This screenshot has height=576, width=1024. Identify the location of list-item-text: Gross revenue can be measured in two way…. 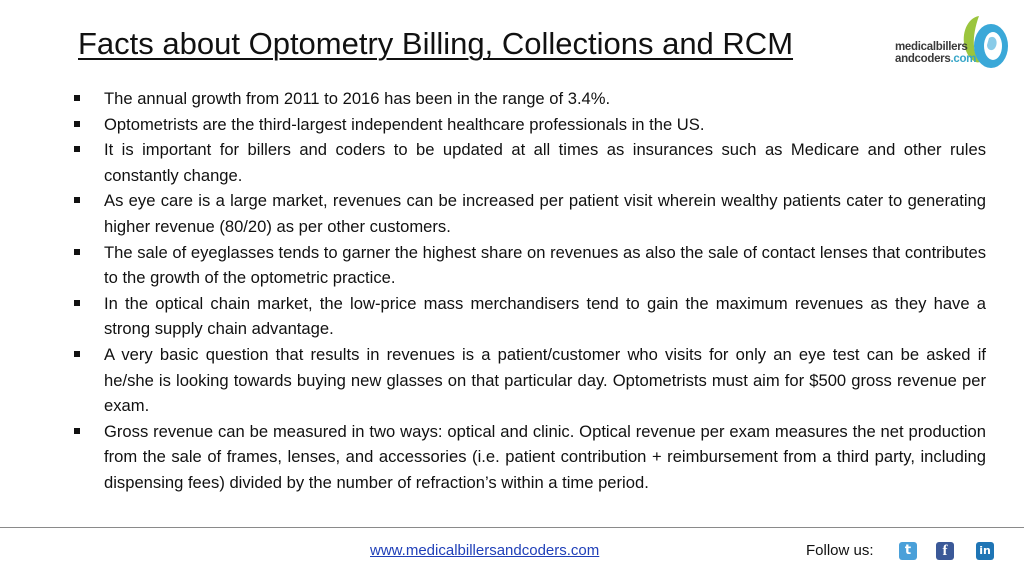
(545, 456).